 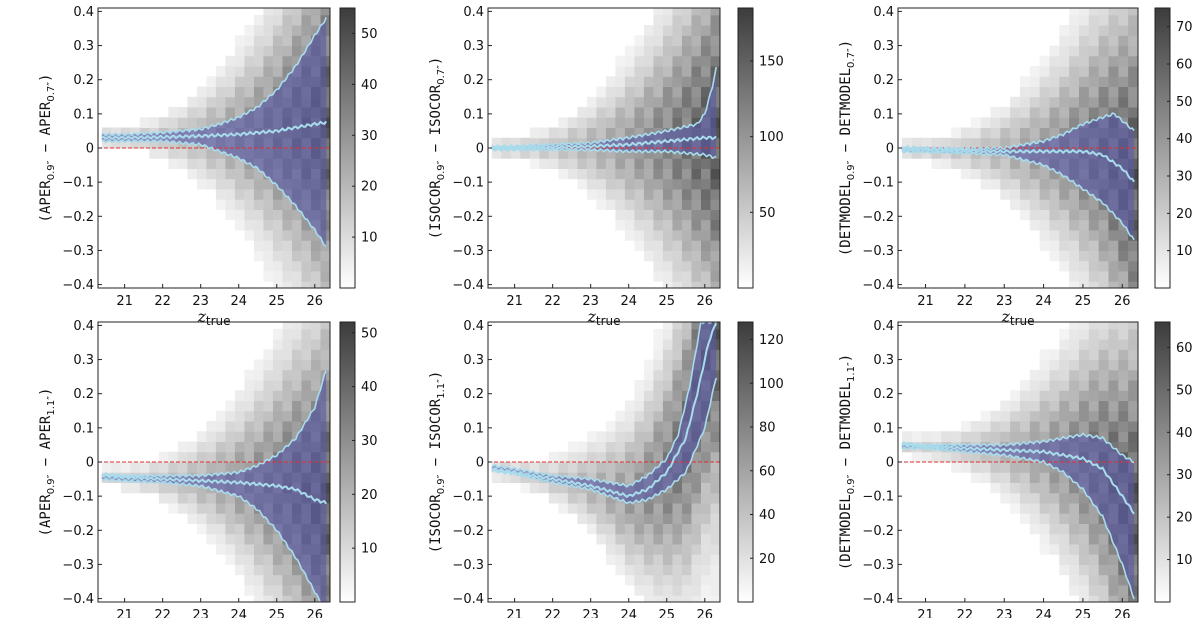 I want to click on x-tick-label: 22, so click(x=965, y=301).